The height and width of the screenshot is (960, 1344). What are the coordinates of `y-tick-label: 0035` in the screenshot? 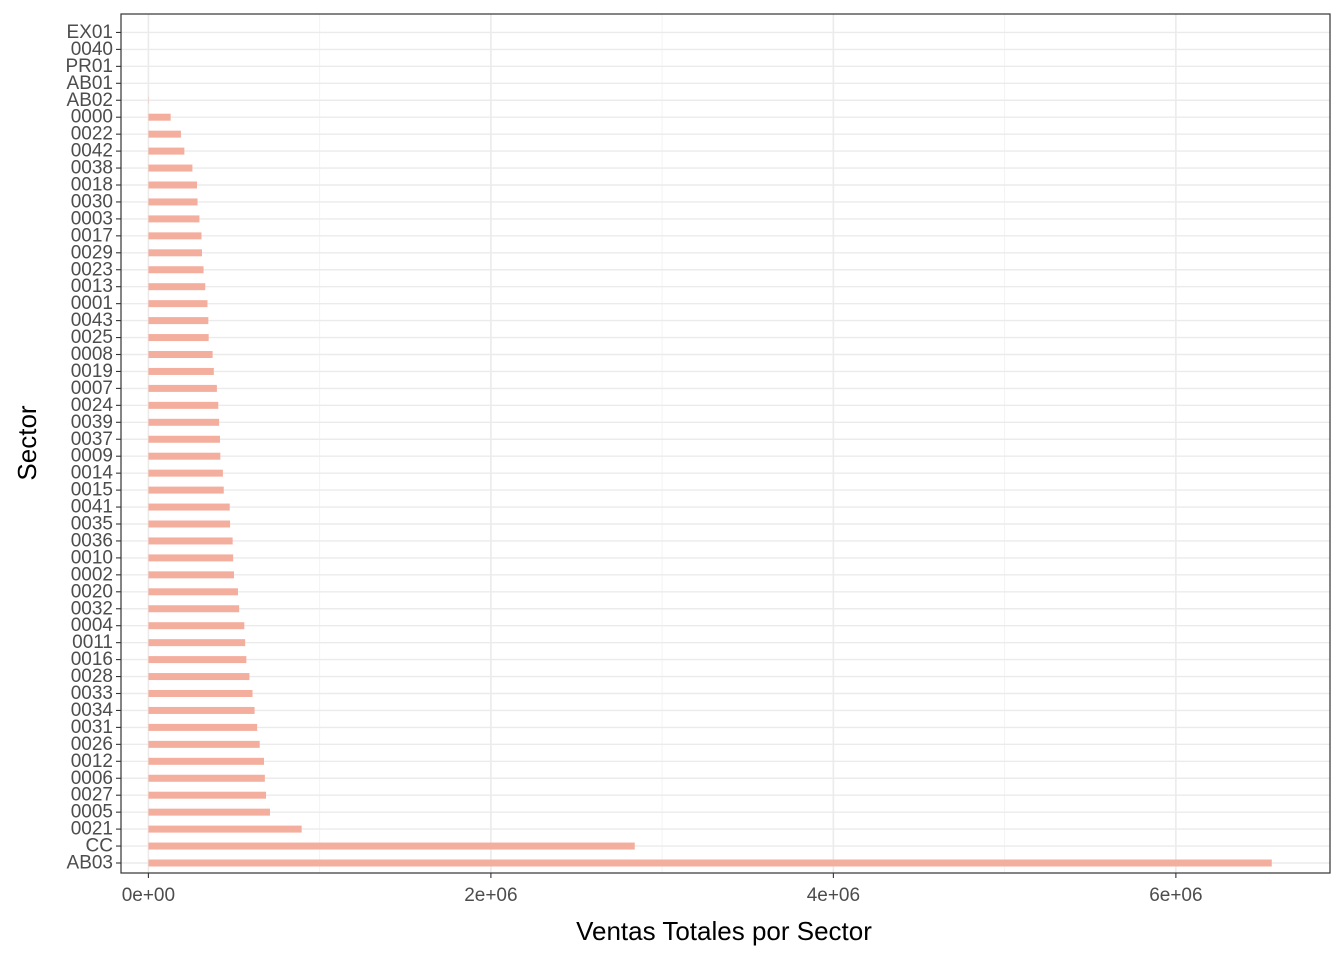 It's located at (92, 524).